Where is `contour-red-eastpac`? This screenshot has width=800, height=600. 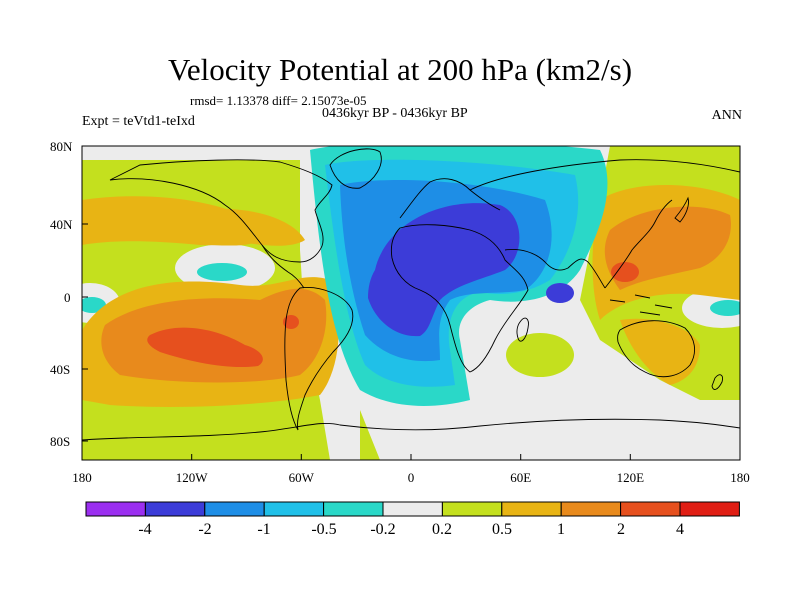
contour-red-eastpac is located at coordinates (205, 347).